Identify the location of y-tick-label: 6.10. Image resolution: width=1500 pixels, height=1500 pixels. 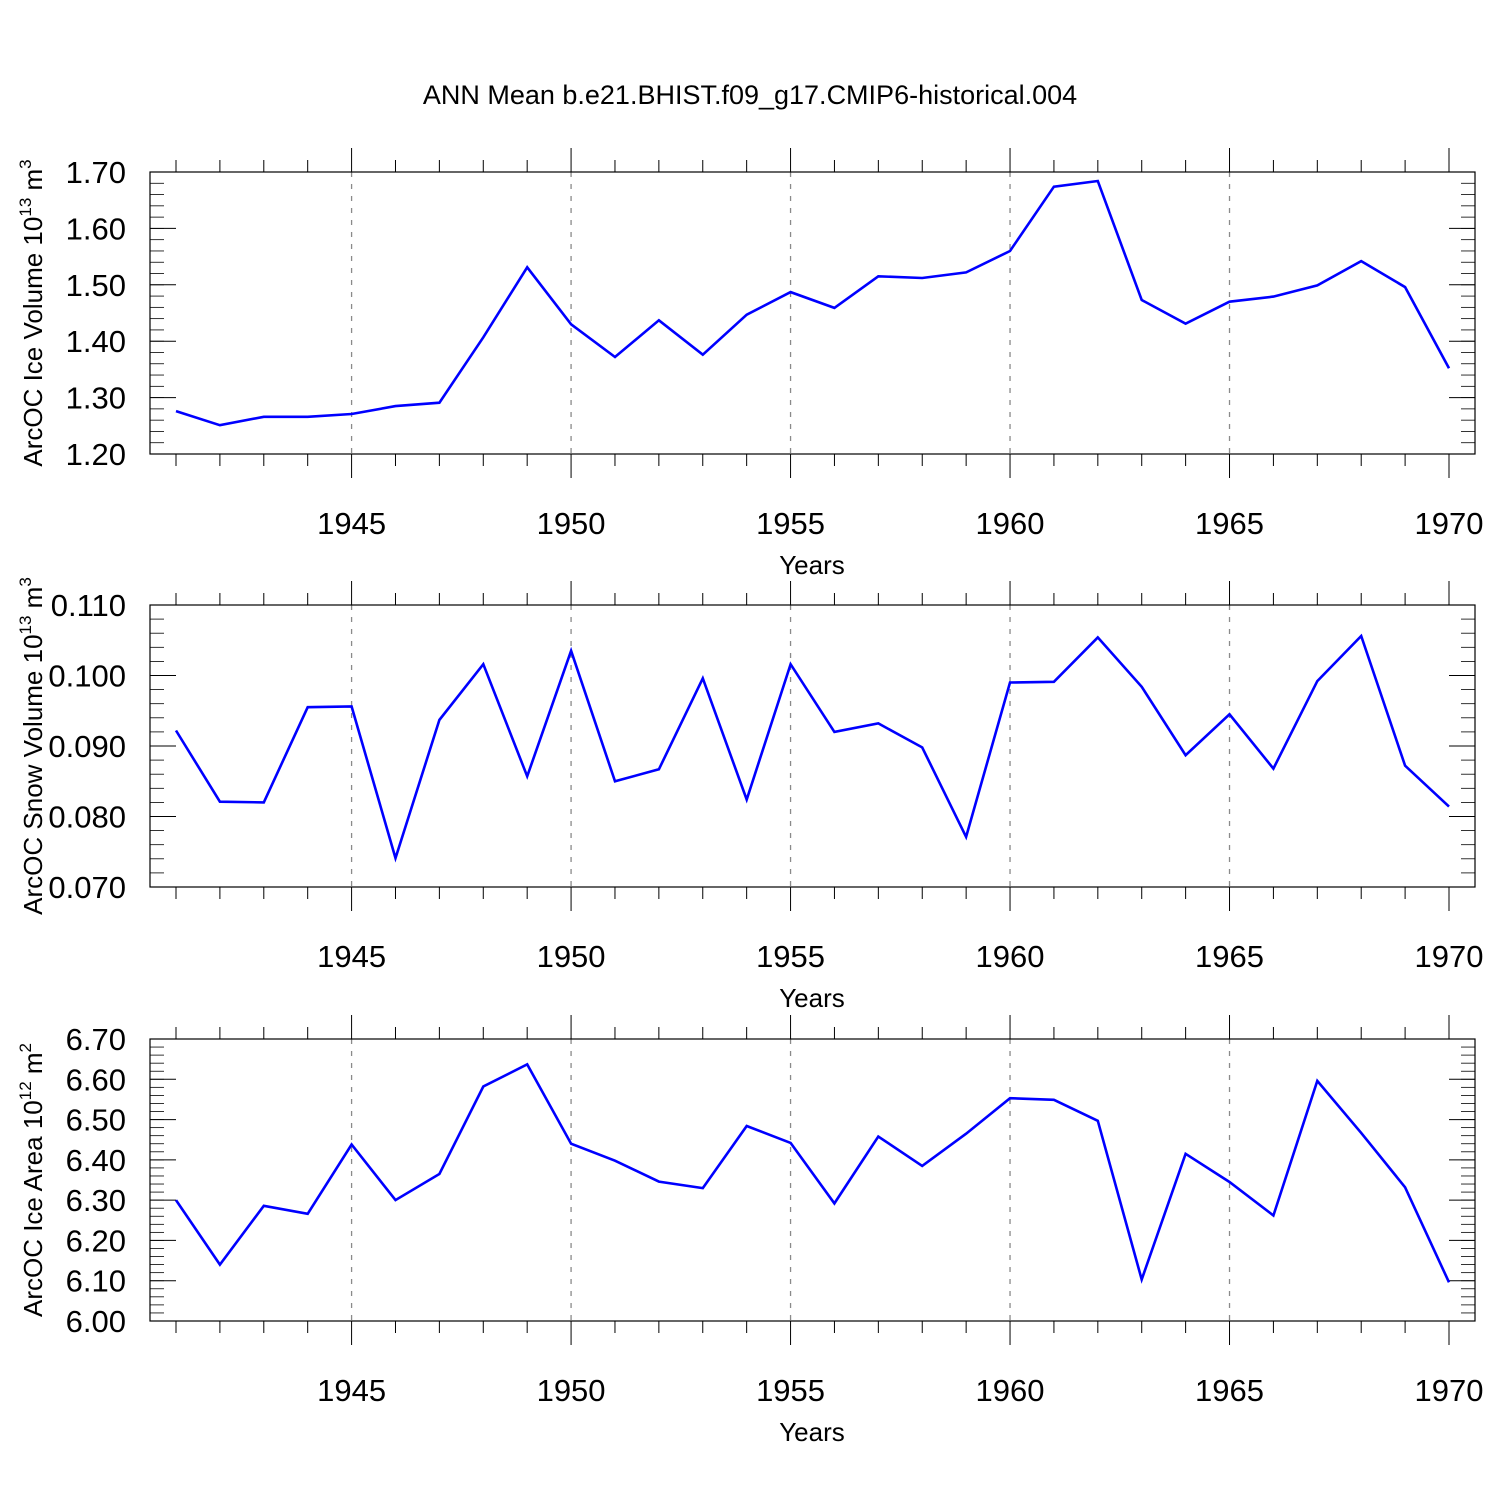
(96, 1281).